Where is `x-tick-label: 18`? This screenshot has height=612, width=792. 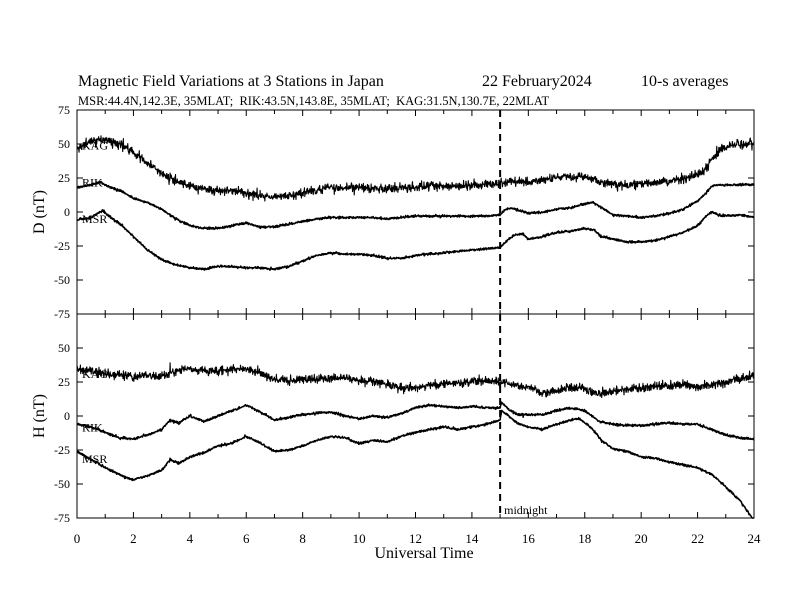 x-tick-label: 18 is located at coordinates (584, 538).